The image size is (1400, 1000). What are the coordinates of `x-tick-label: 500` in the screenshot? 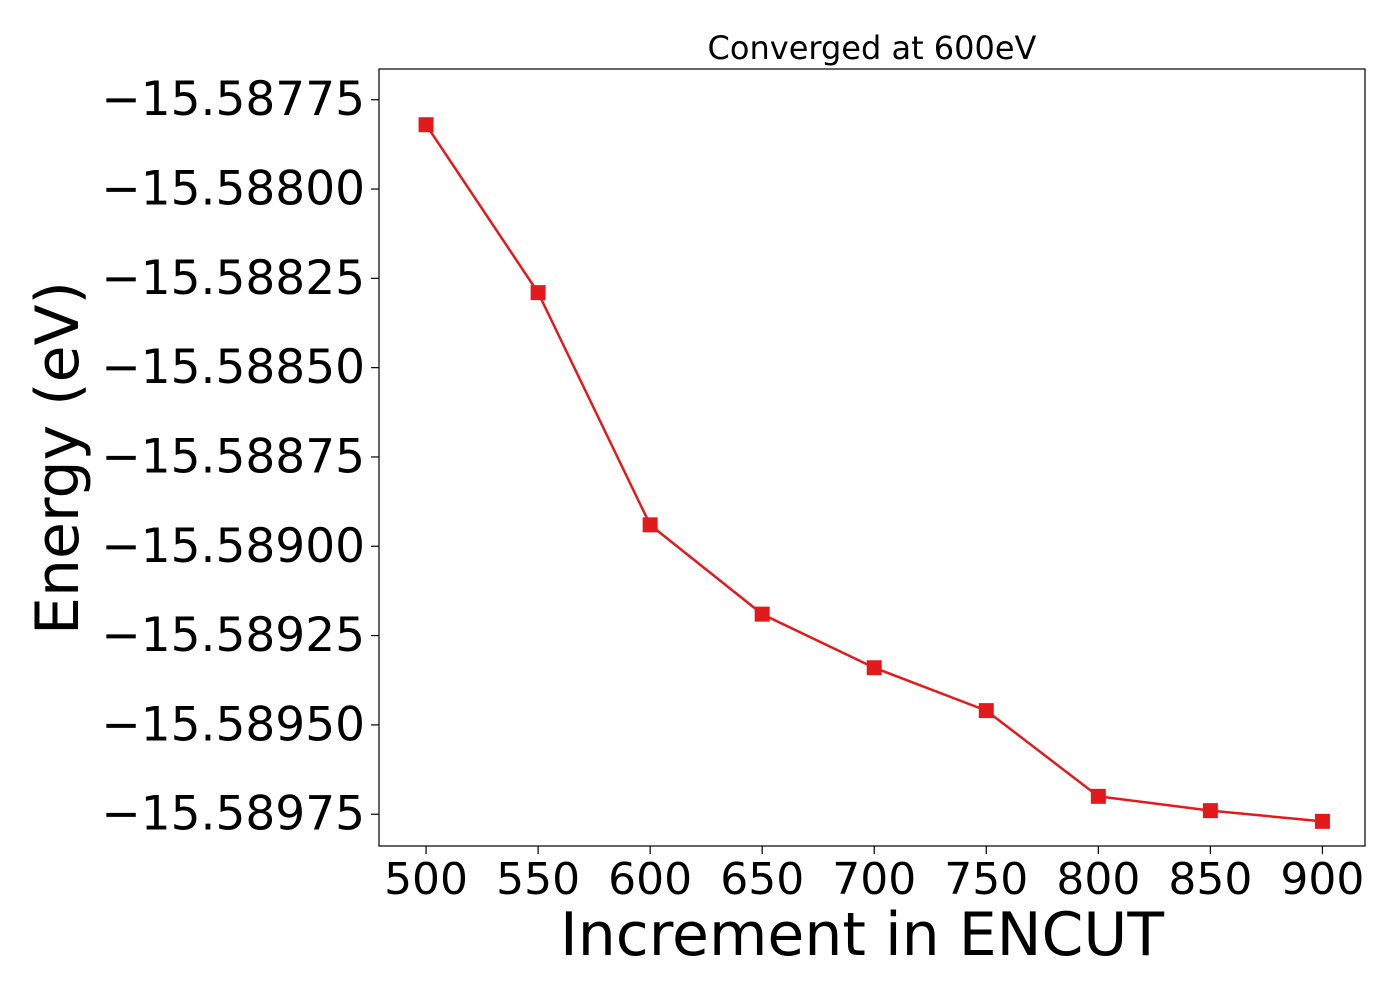 It's located at (426, 879).